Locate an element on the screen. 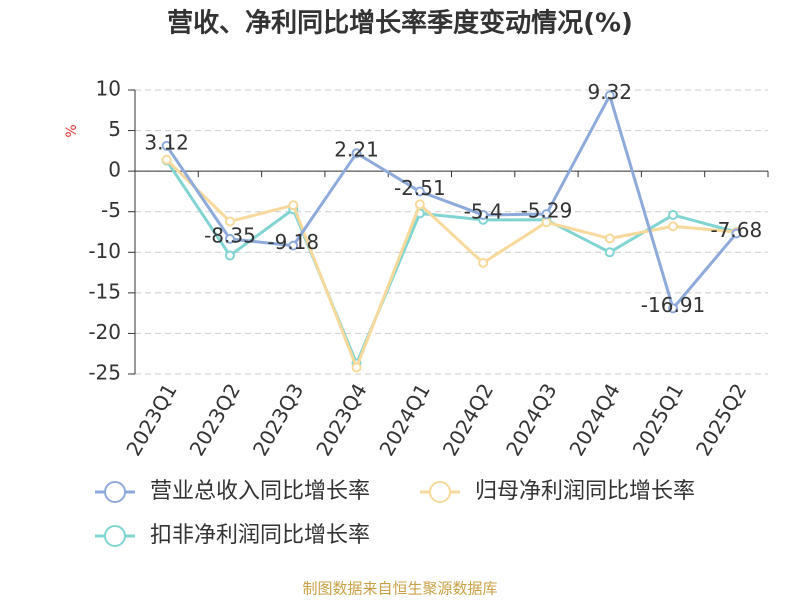  legend-label: 营业总收入同比增长率 is located at coordinates (260, 491).